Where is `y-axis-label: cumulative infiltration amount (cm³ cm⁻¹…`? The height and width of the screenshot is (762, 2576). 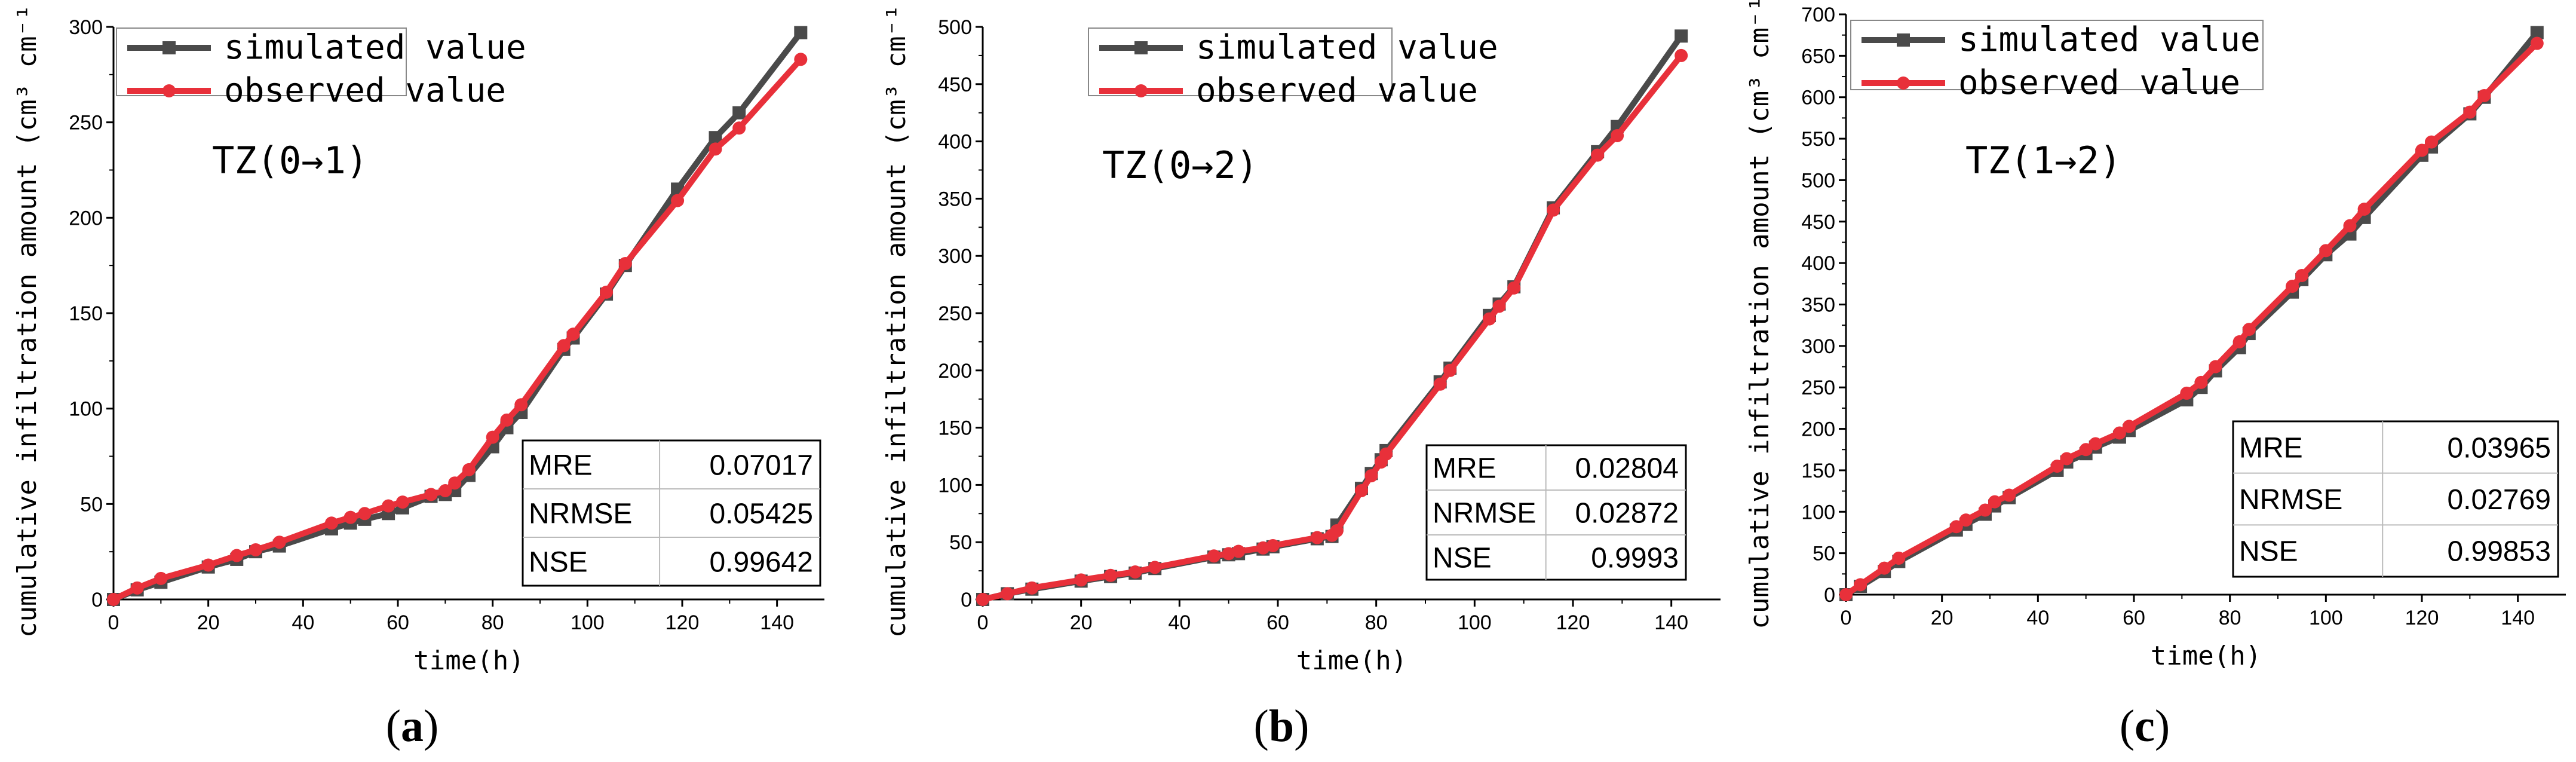 y-axis-label: cumulative infiltration amount (cm³ cm⁻¹… is located at coordinates (1759, 314).